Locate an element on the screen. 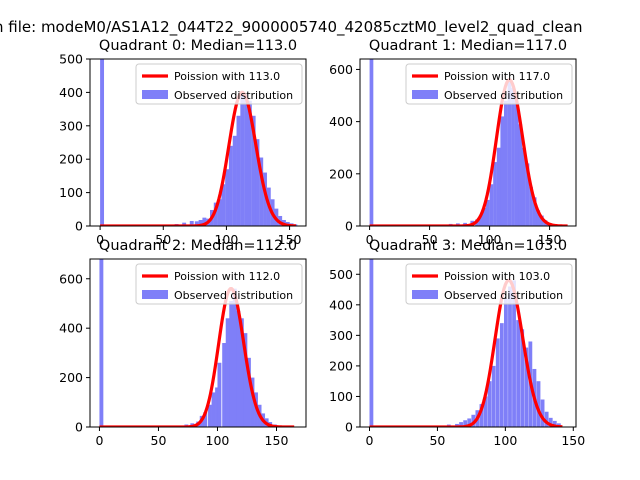 Image resolution: width=640 pixels, height=480 pixels. legend-label-poisson: Poission with 103.0 is located at coordinates (497, 276).